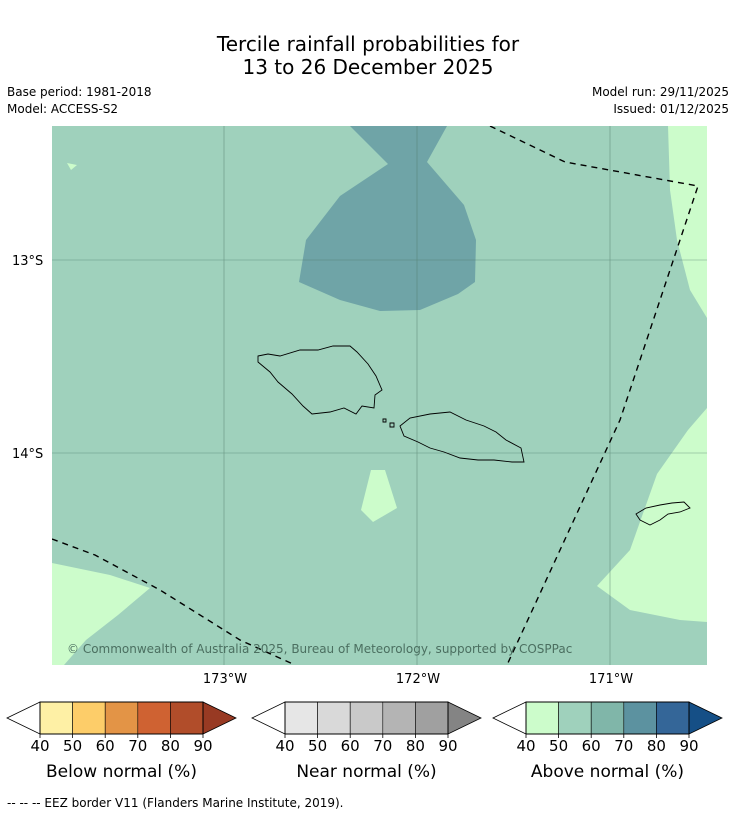 This screenshot has width=736, height=816. What do you see at coordinates (464, 718) in the screenshot?
I see `near-normal-colorbar-high-extend` at bounding box center [464, 718].